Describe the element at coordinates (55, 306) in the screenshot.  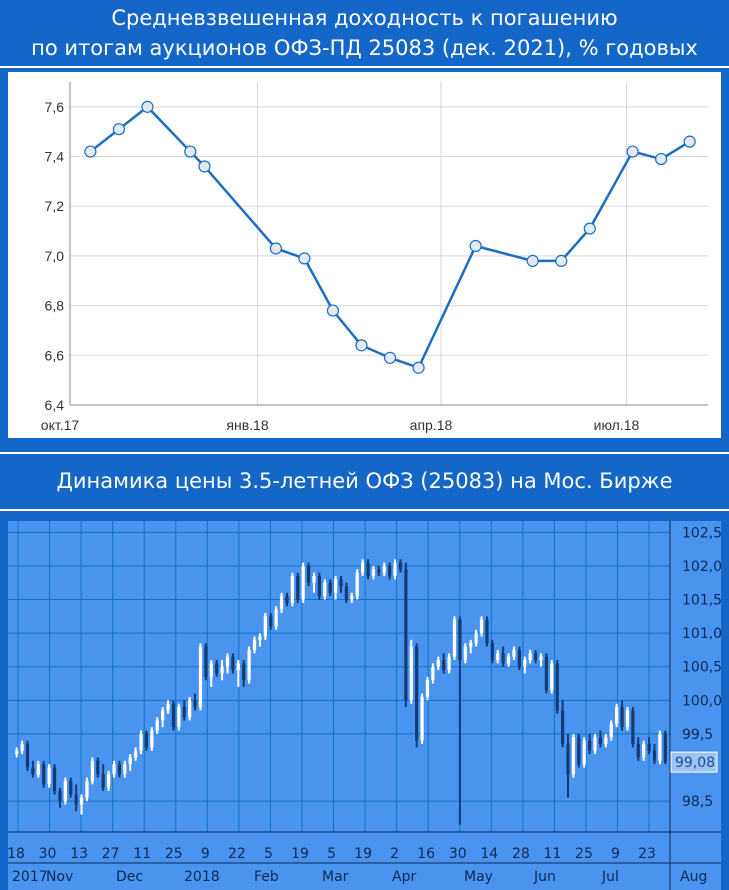
I see `y-tick-label: 6,8` at that location.